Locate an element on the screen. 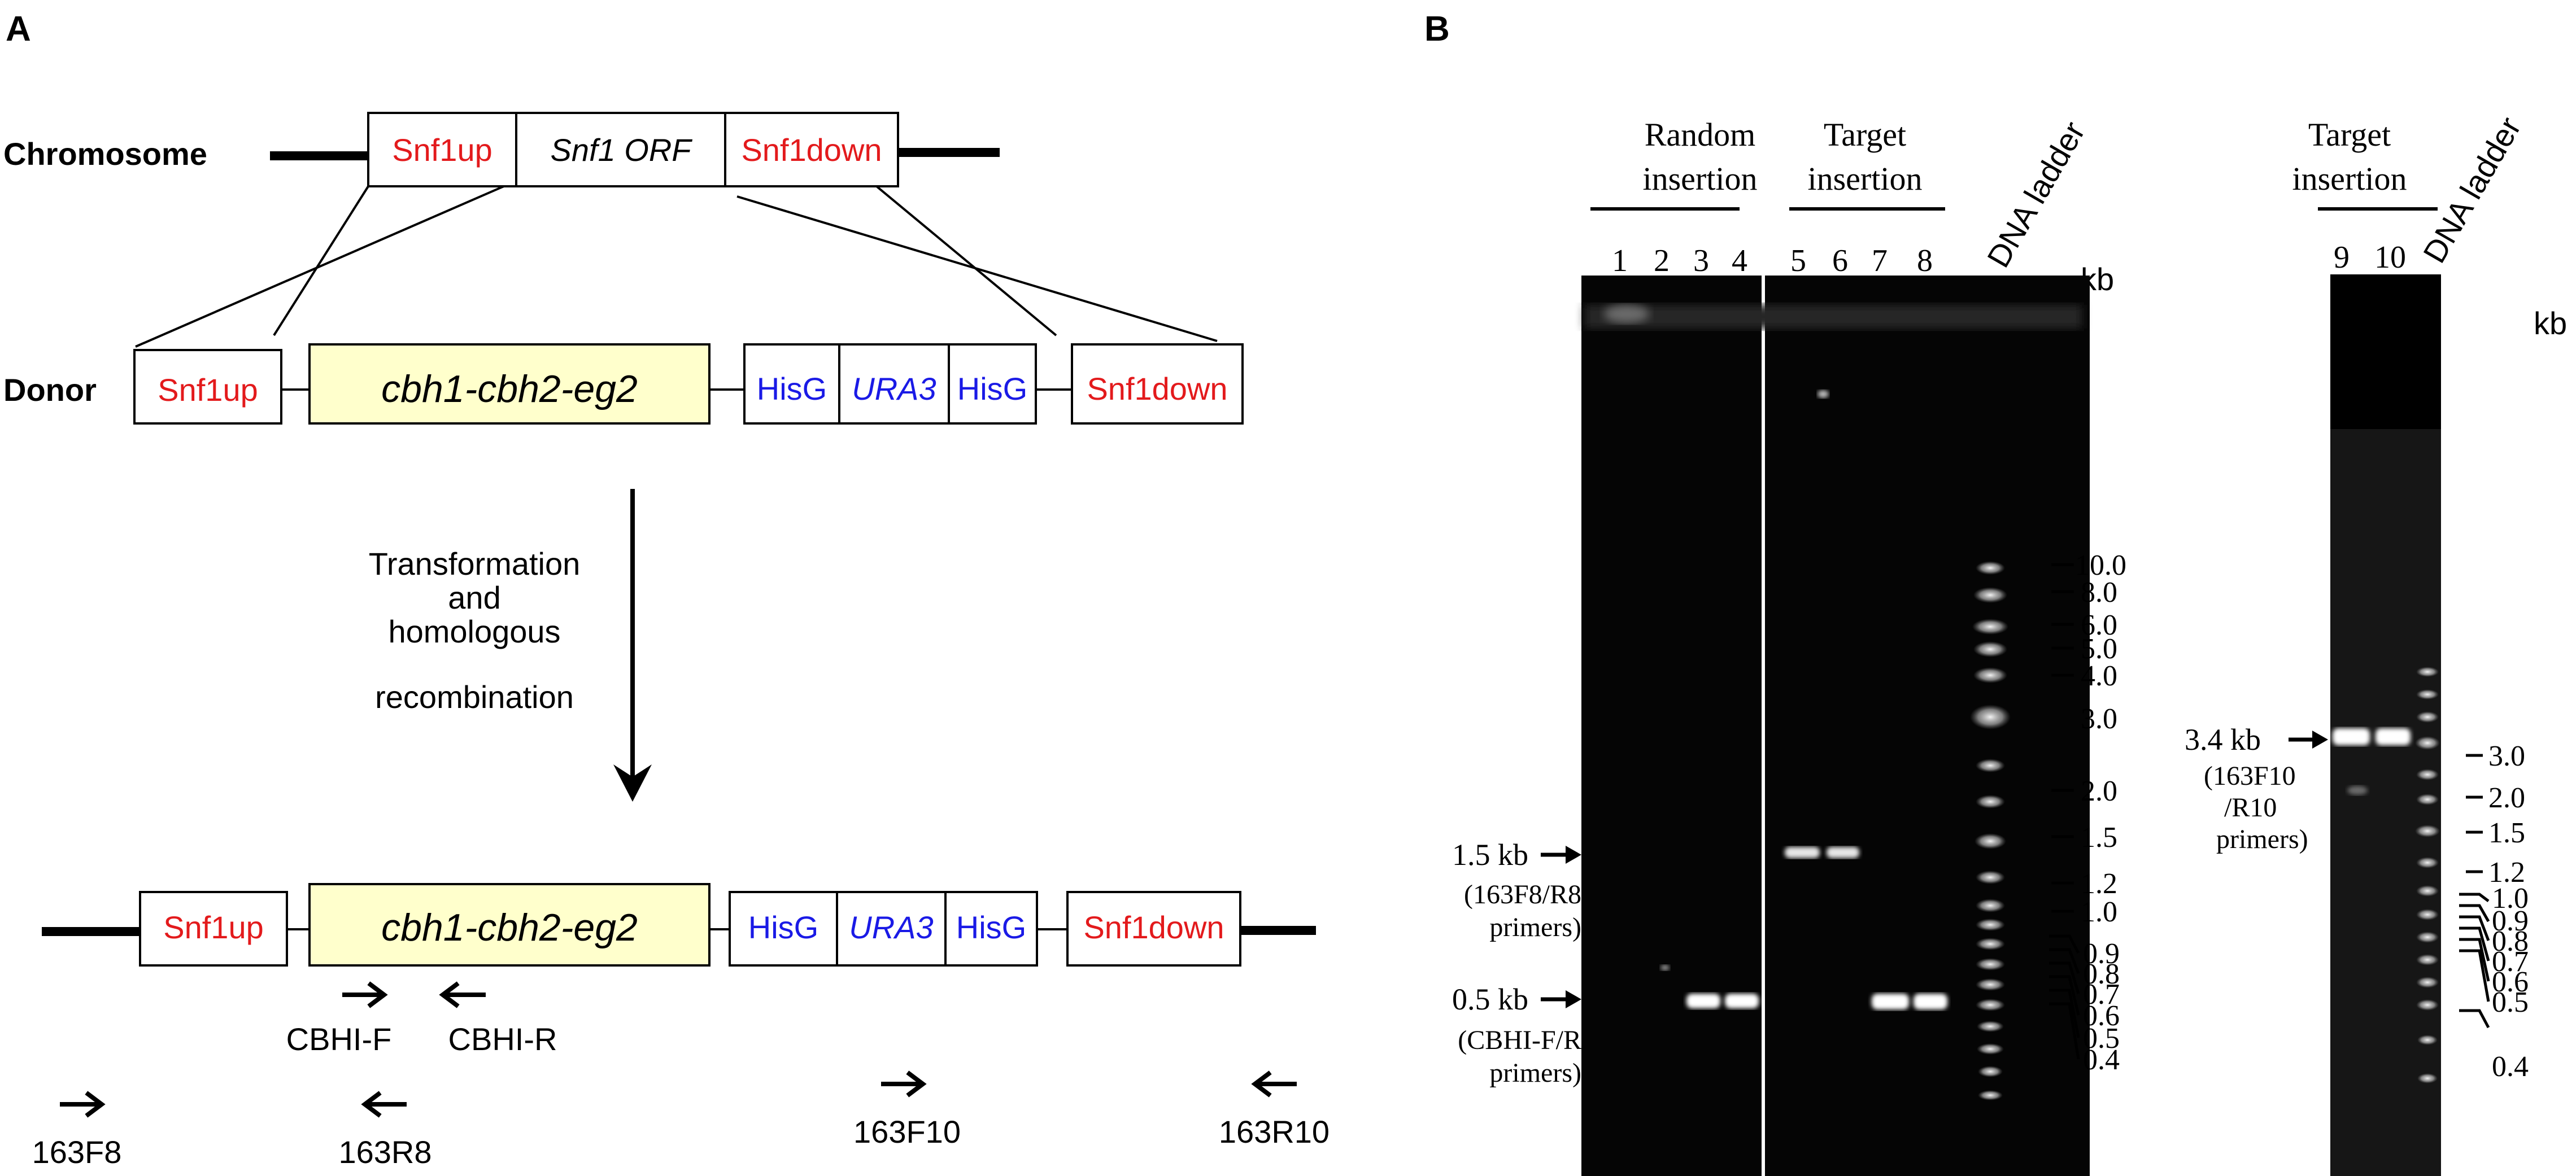 Image resolution: width=2576 pixels, height=1176 pixels. chromosome-label: Chromosome is located at coordinates (105, 154).